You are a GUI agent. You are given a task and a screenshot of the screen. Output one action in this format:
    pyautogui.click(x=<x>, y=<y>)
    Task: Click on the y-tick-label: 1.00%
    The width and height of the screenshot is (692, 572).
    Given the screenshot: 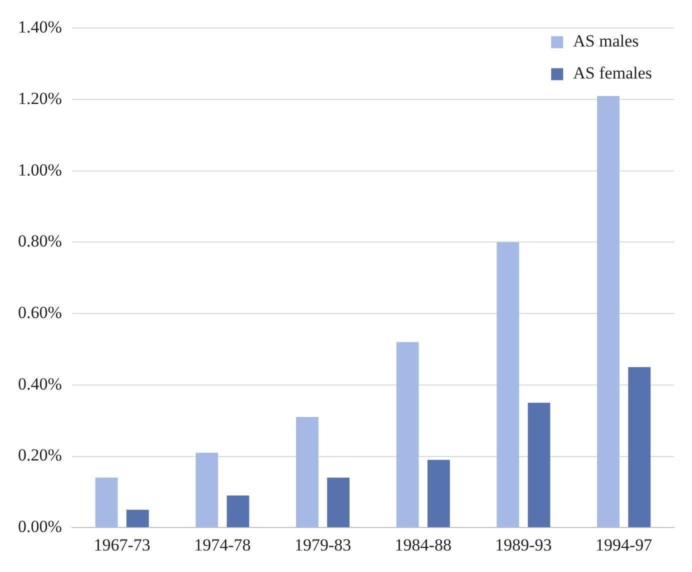 What is the action you would take?
    pyautogui.click(x=40, y=170)
    